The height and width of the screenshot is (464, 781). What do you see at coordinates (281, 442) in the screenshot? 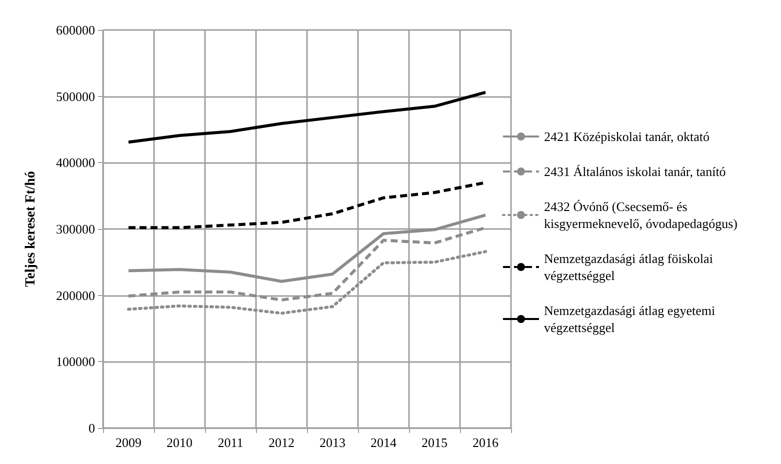
I see `x-tick-label: 2012` at bounding box center [281, 442].